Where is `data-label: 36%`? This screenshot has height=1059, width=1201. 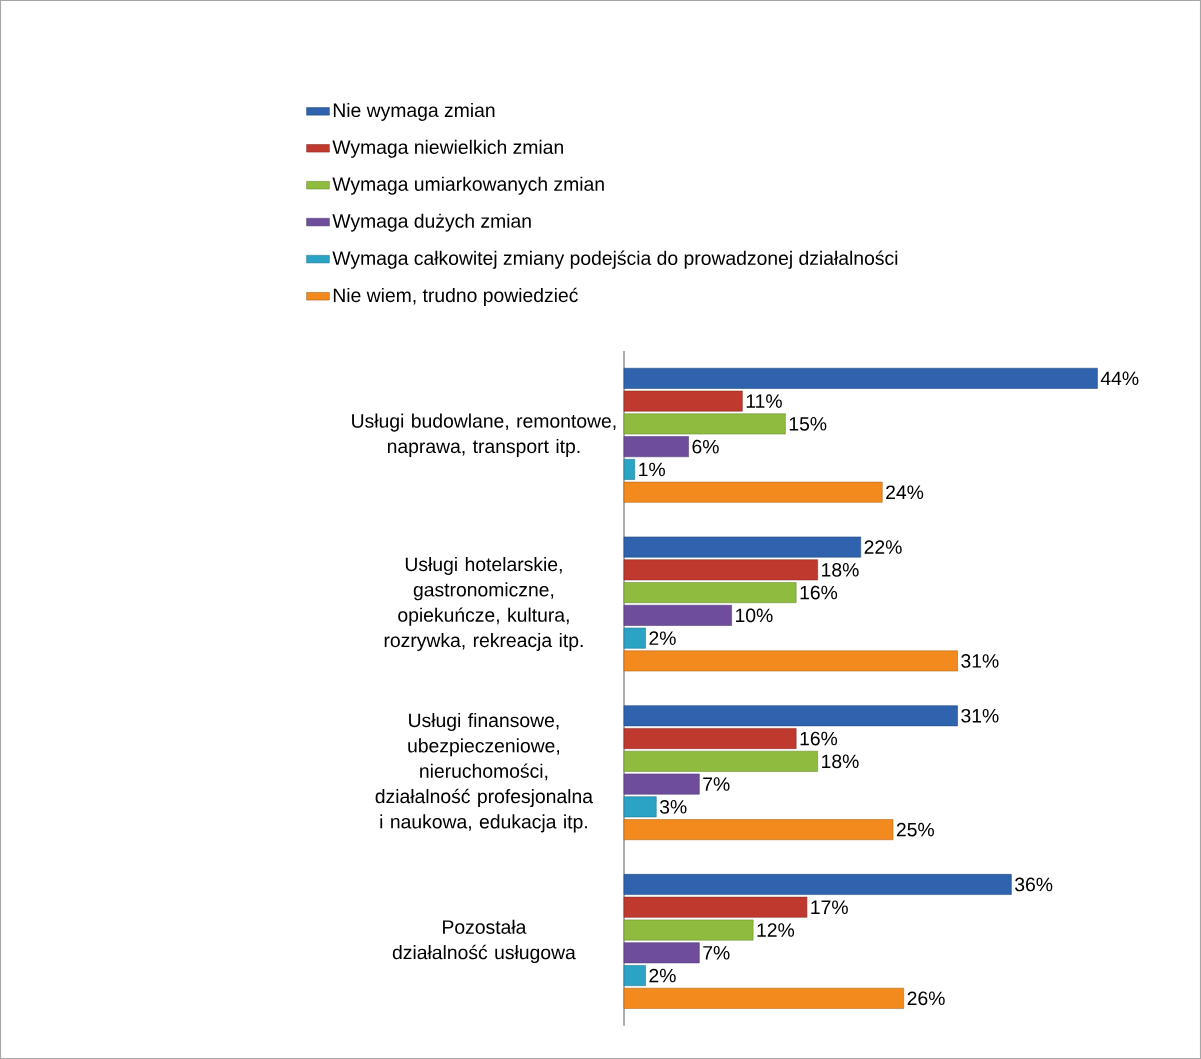
data-label: 36% is located at coordinates (1034, 884).